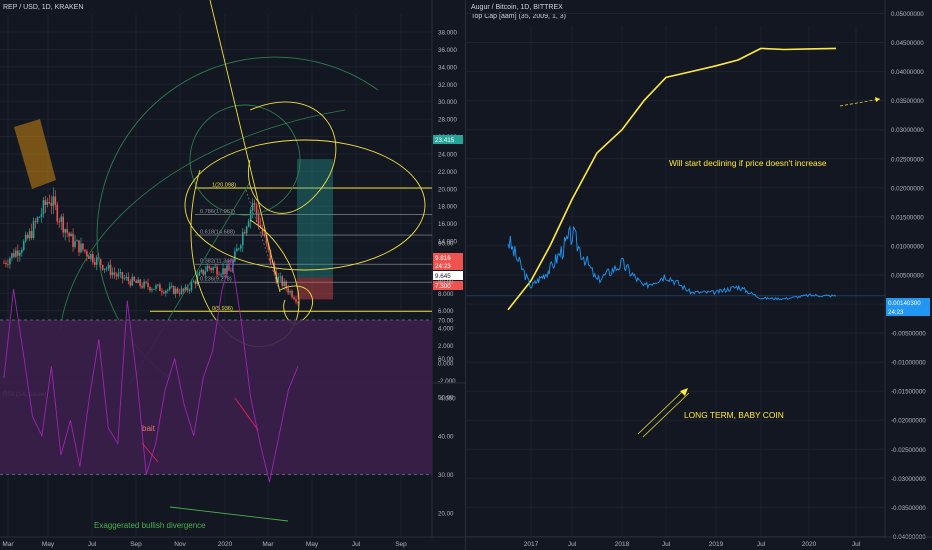 This screenshot has width=932, height=550. I want to click on fib-level-label: 0.382(11.346), so click(217, 262).